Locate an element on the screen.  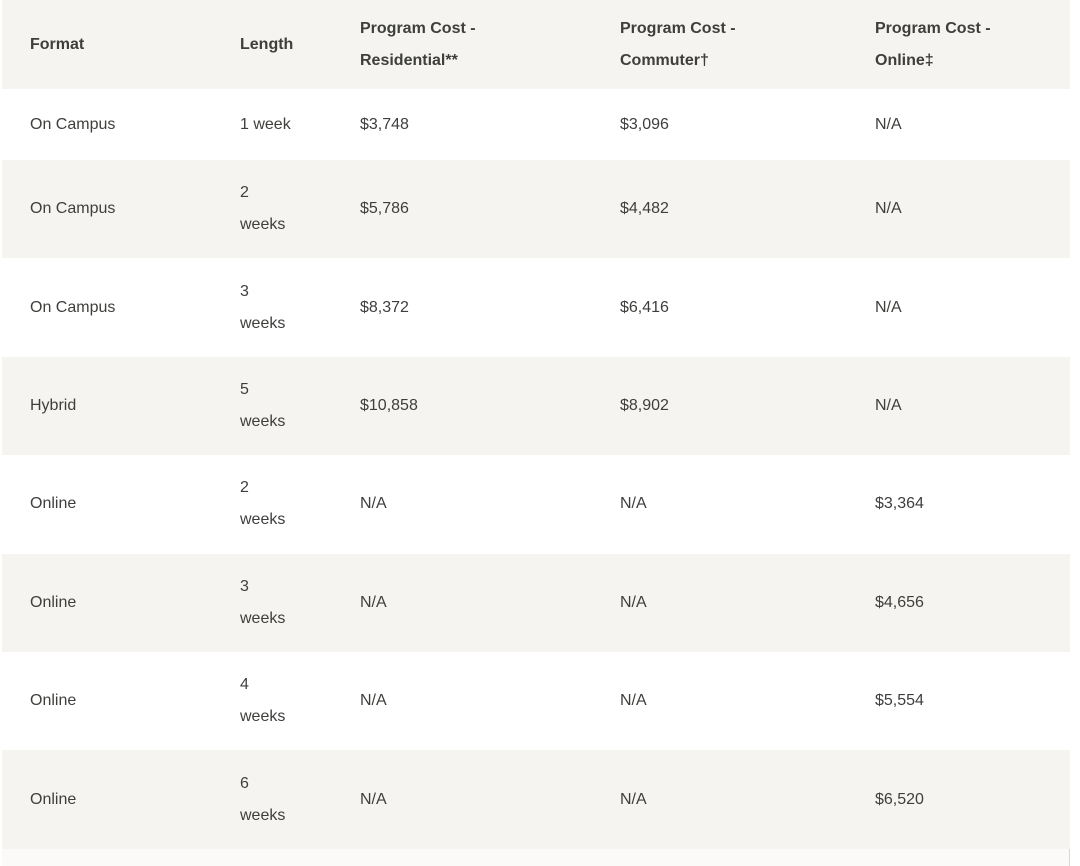
column-header-format: Format is located at coordinates (57, 44).